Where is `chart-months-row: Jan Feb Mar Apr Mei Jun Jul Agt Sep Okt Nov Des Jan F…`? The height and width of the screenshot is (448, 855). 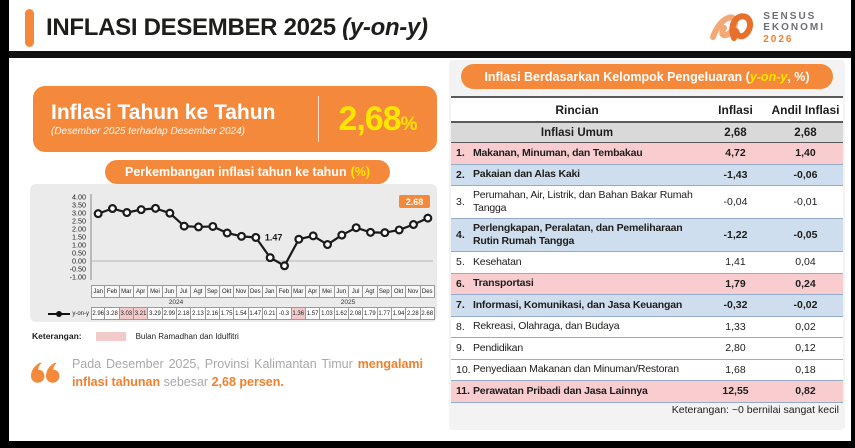
chart-months-row: Jan Feb Mar Apr Mei Jun Jul Agt Sep Okt Nov Des Jan F… is located at coordinates (234, 291).